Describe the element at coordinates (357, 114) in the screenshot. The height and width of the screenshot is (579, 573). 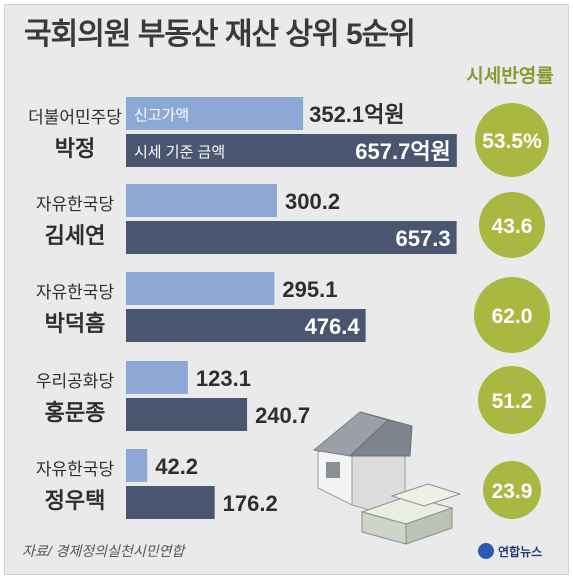
I see `declared-value-label: 352.1억원` at that location.